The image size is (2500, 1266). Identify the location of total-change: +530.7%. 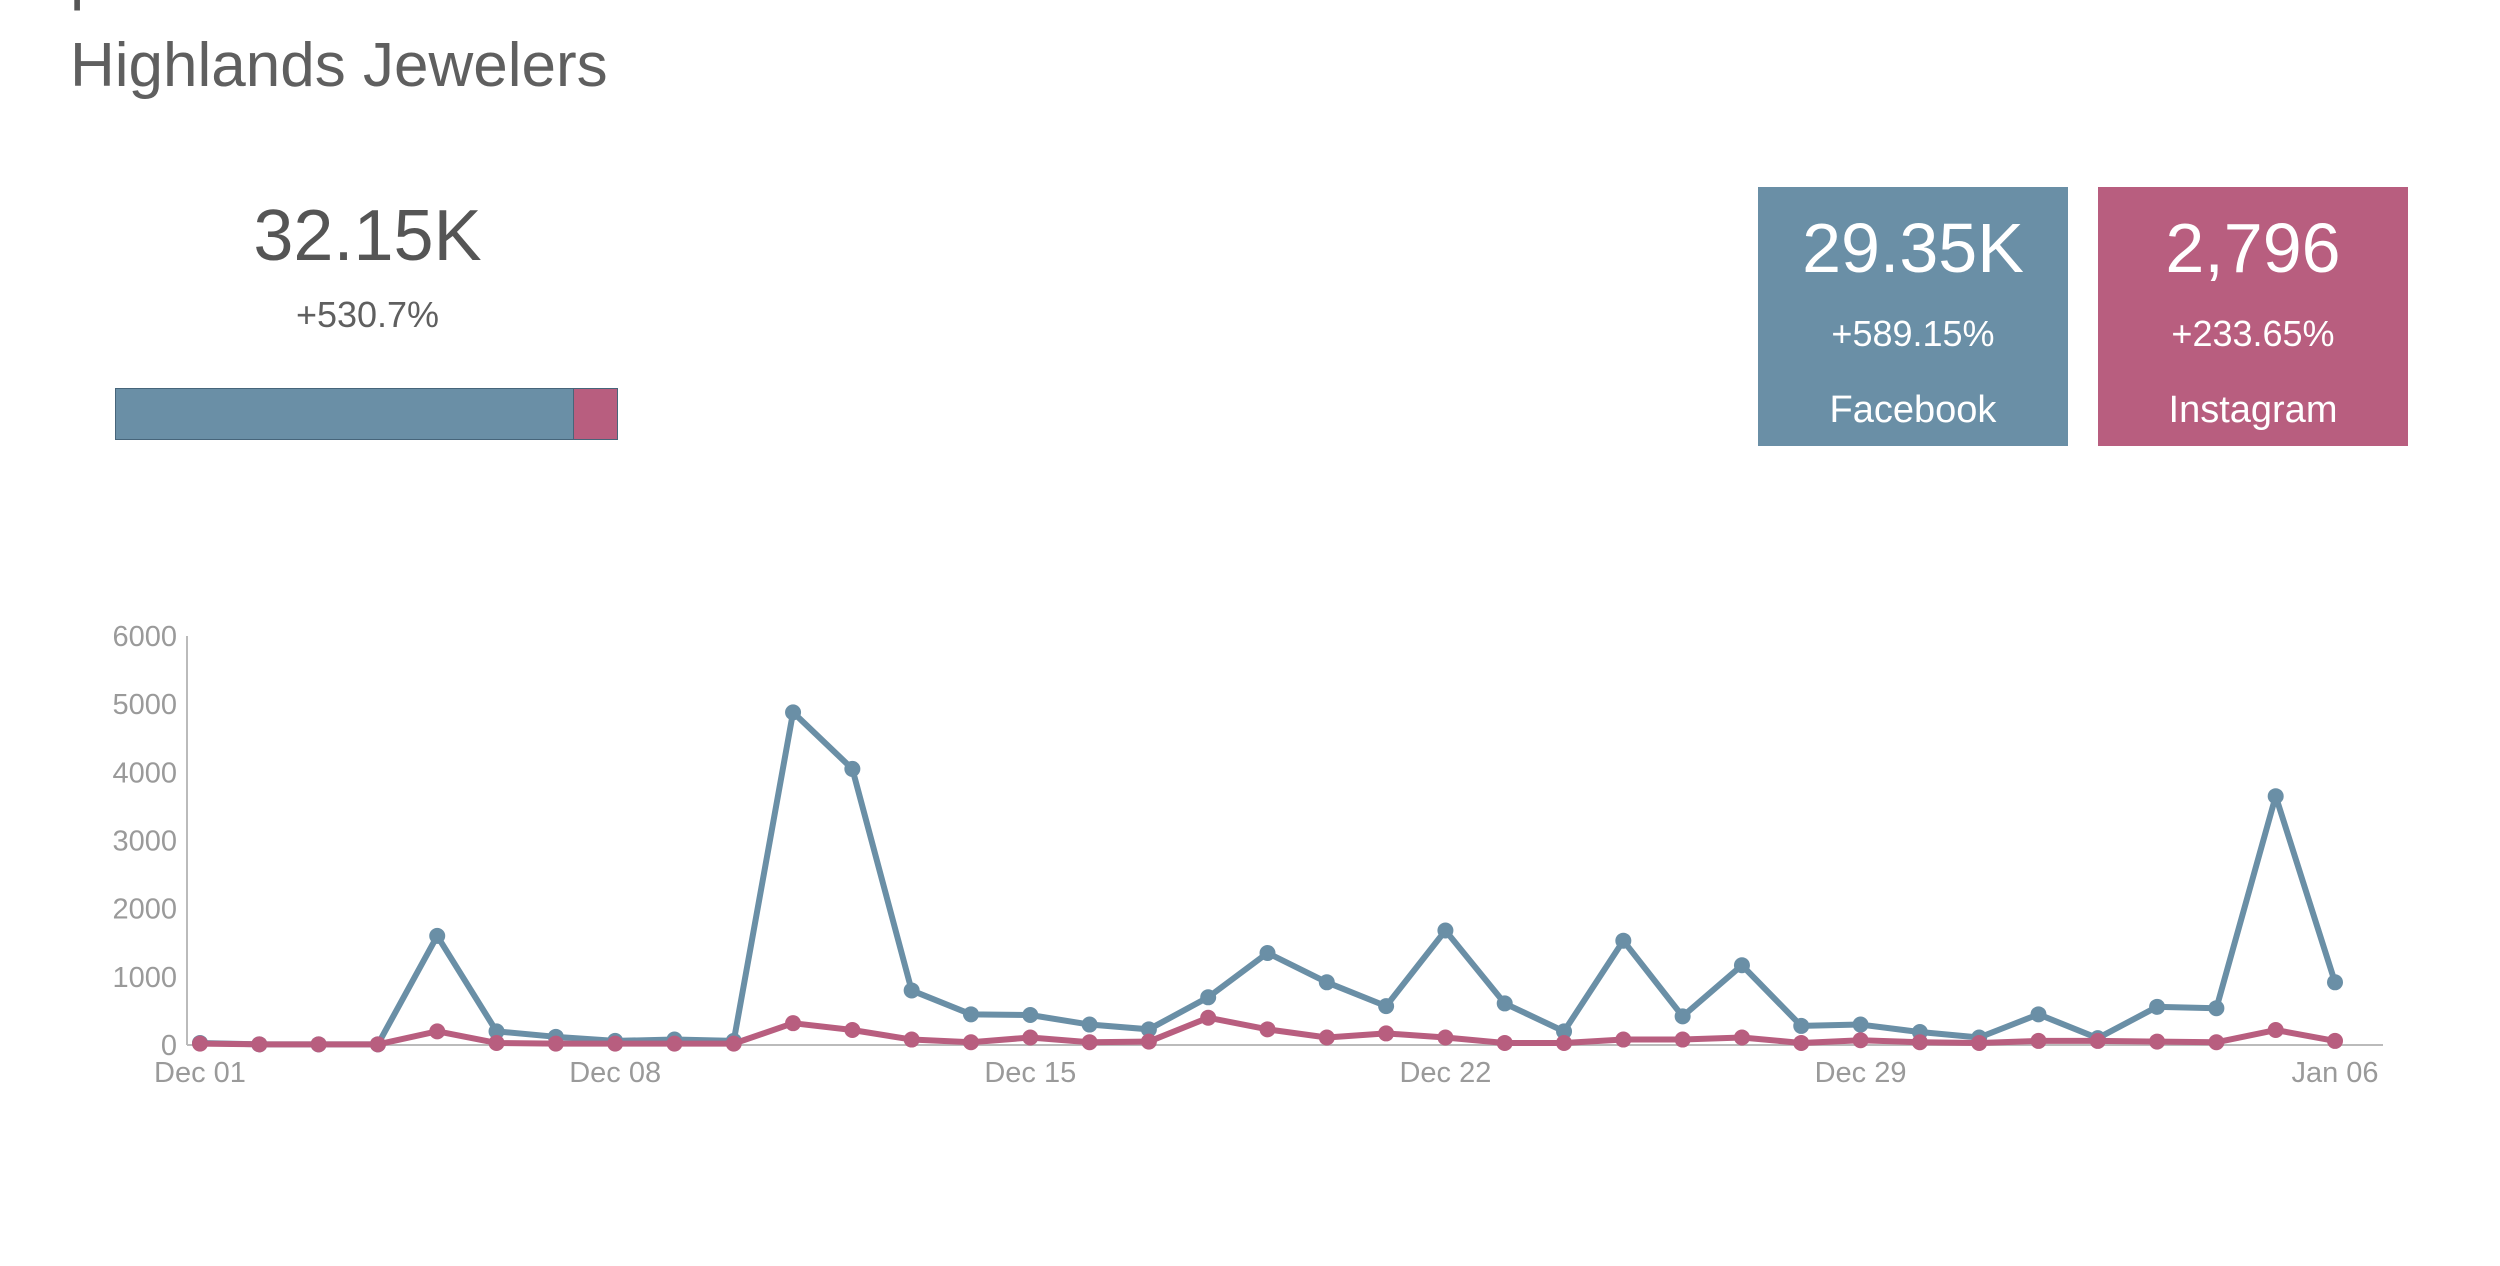
(367, 314).